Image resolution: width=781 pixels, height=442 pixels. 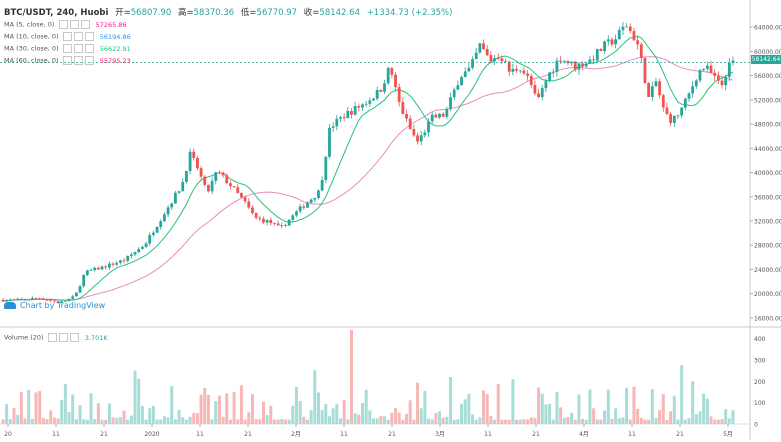 I want to click on ohlc-low-label: 低=, so click(x=248, y=13).